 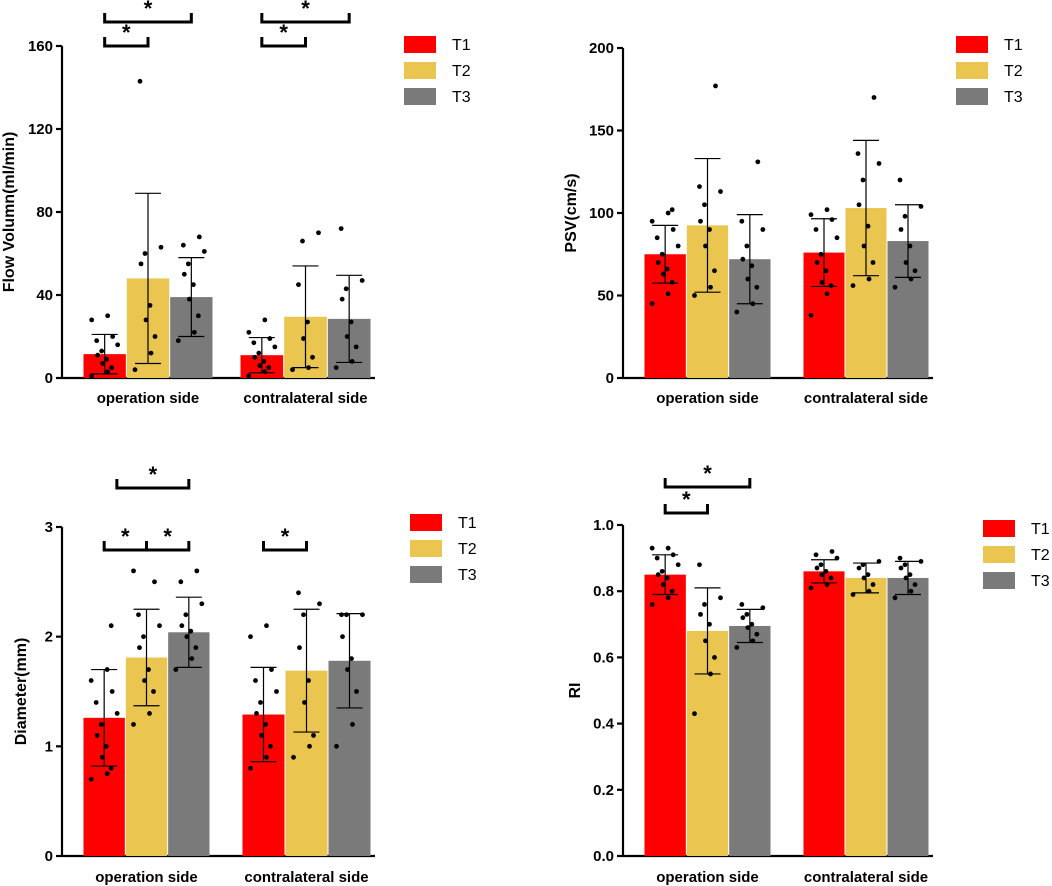 What do you see at coordinates (665, 715) in the screenshot?
I see `bar-t1` at bounding box center [665, 715].